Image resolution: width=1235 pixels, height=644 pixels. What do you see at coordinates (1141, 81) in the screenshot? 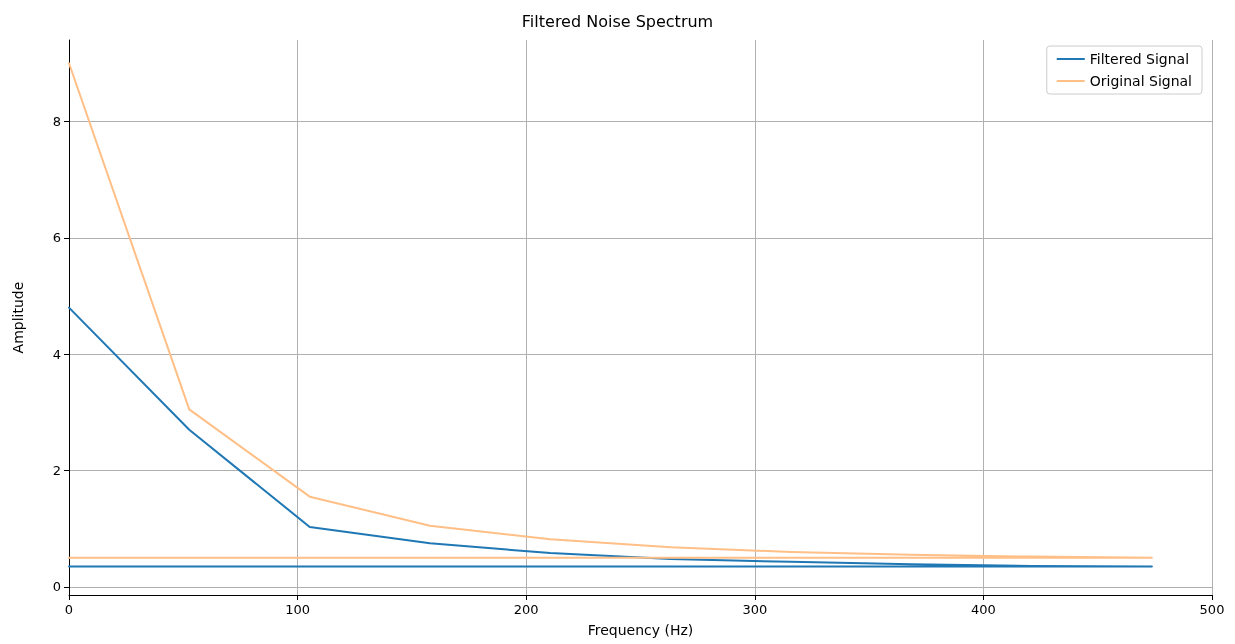
I see `legend-label: Original Signal` at bounding box center [1141, 81].